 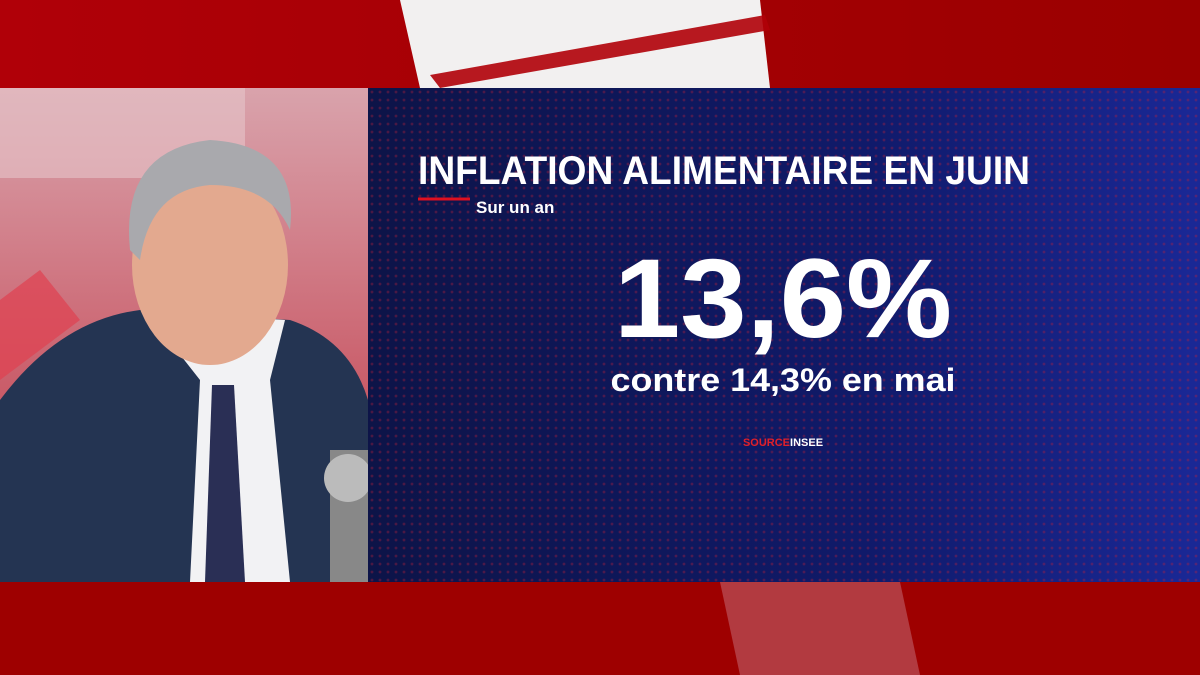 I want to click on face, so click(x=210, y=265).